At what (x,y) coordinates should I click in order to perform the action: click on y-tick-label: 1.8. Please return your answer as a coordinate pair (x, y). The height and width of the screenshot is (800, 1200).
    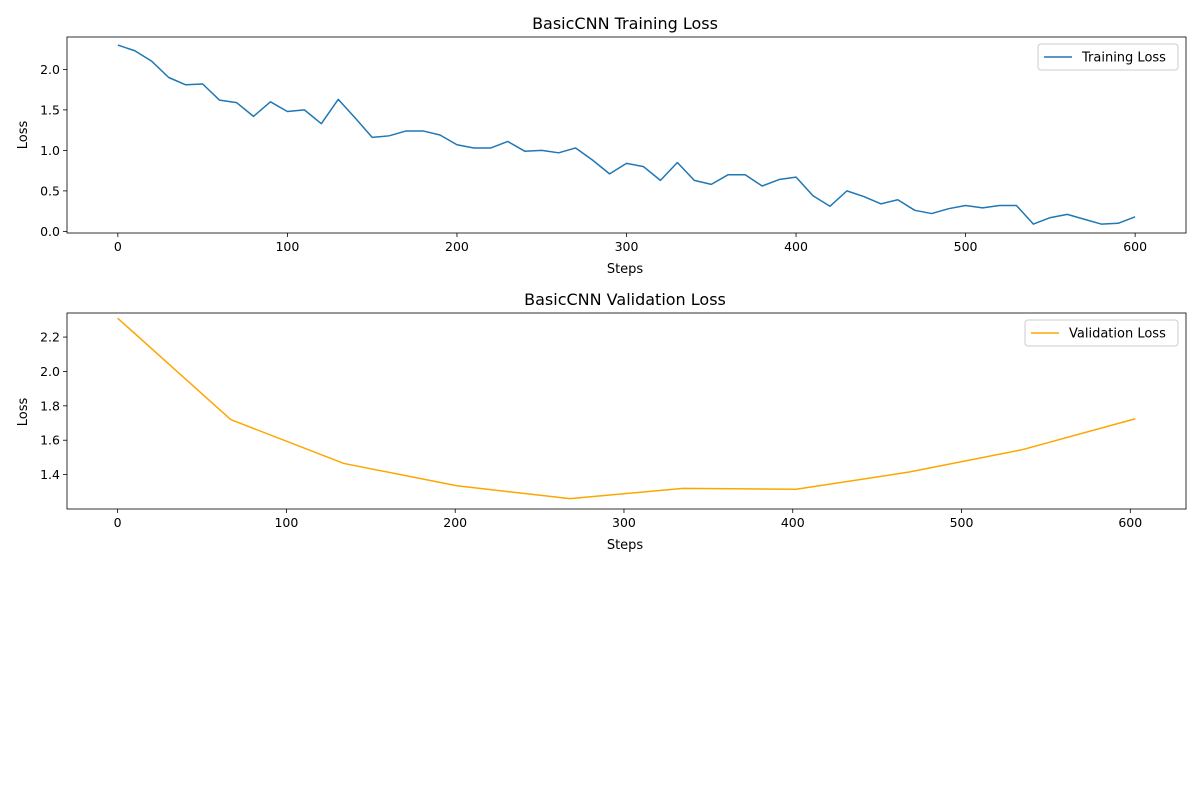
    Looking at the image, I should click on (50, 405).